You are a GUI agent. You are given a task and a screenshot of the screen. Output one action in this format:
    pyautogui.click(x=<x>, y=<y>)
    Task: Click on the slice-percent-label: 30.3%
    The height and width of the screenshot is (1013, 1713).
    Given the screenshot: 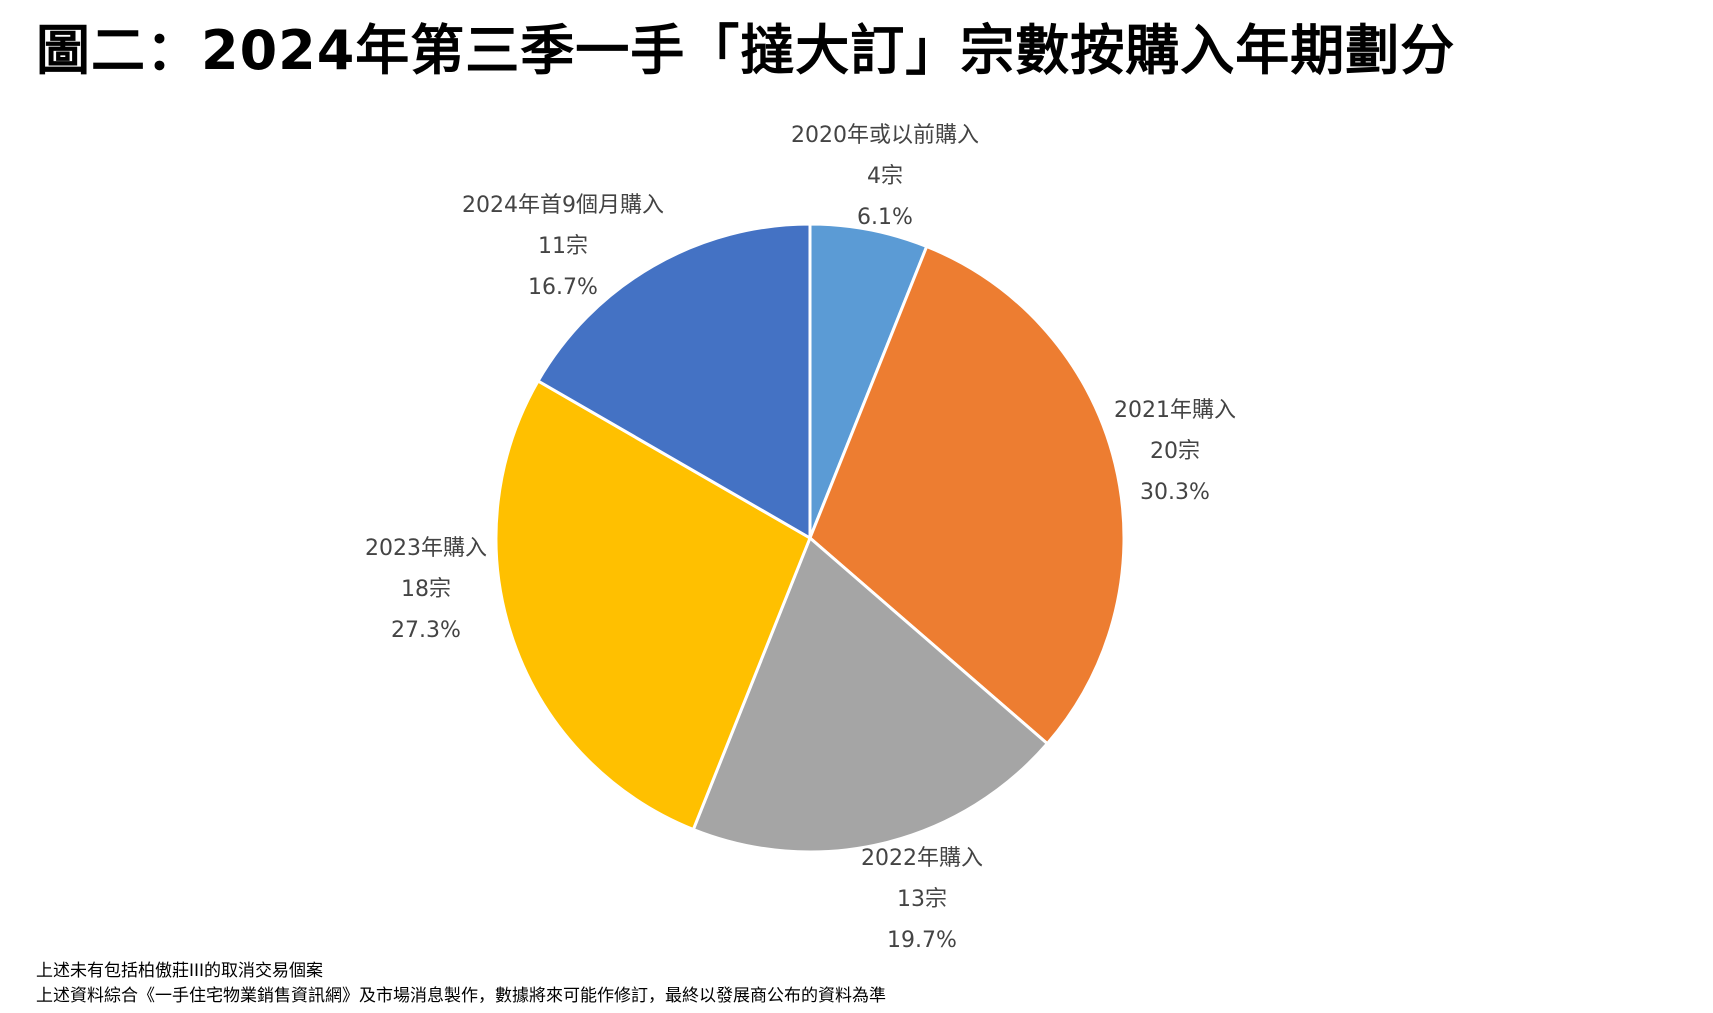 What is the action you would take?
    pyautogui.click(x=1175, y=492)
    